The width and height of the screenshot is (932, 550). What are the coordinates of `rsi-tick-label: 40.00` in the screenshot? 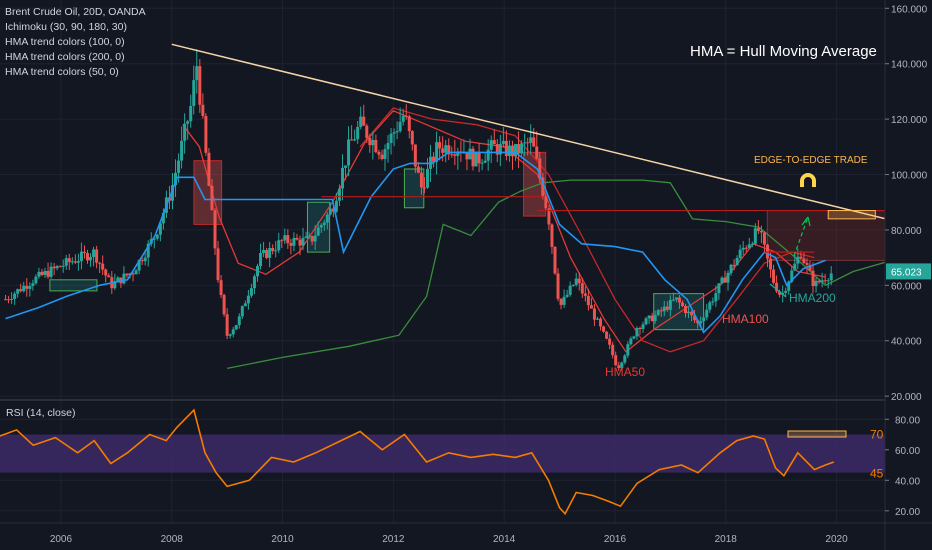 It's located at (907, 481).